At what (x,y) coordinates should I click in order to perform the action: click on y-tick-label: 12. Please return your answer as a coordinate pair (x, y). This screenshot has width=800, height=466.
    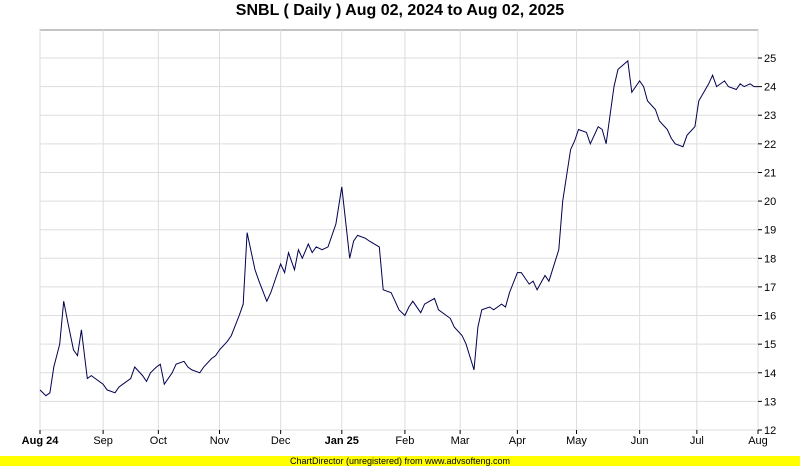
    Looking at the image, I should click on (770, 431).